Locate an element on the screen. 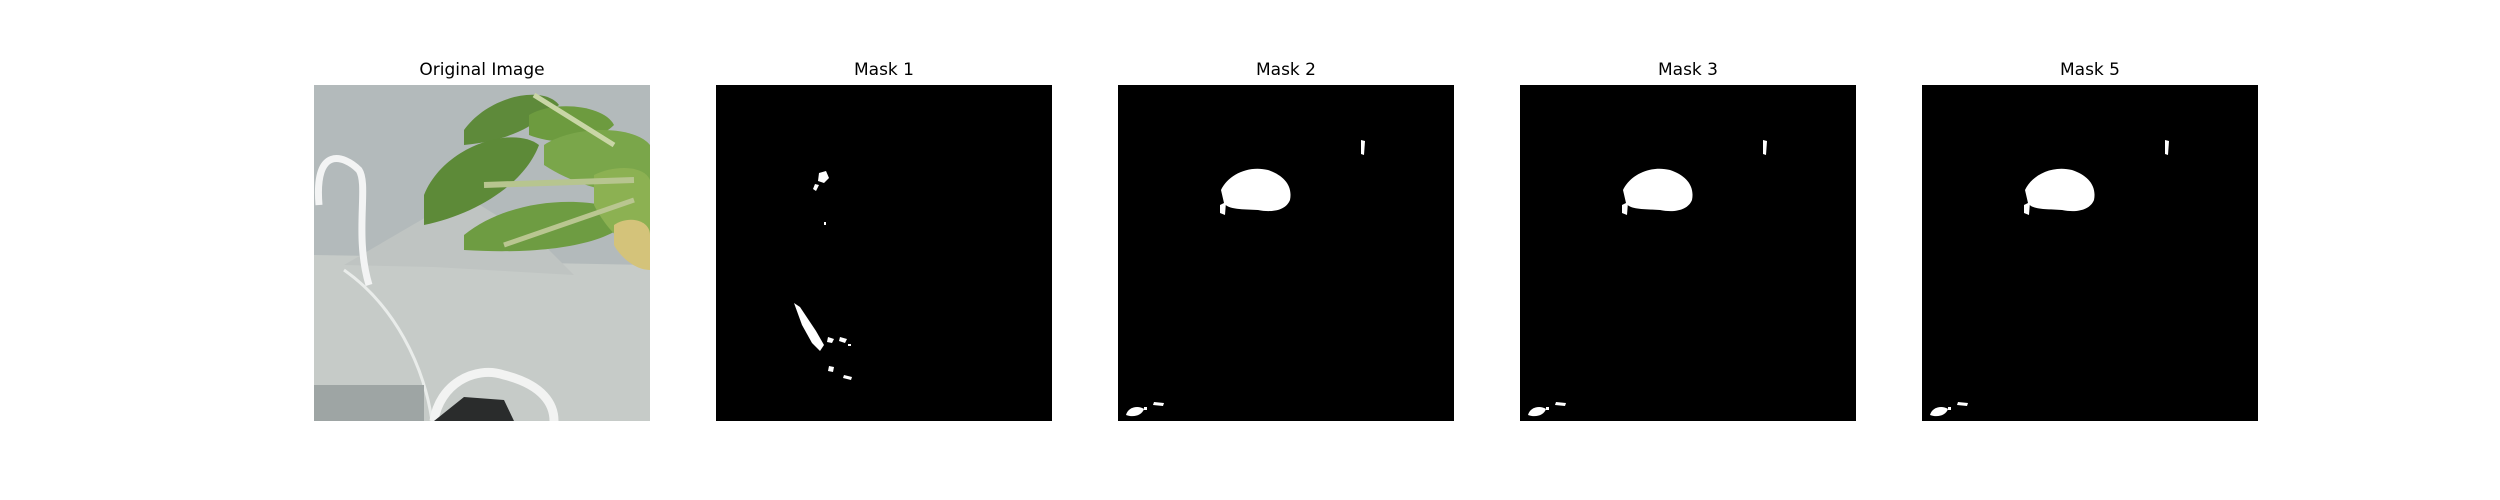 This screenshot has height=500, width=2500. mask-2-image is located at coordinates (1286, 253).